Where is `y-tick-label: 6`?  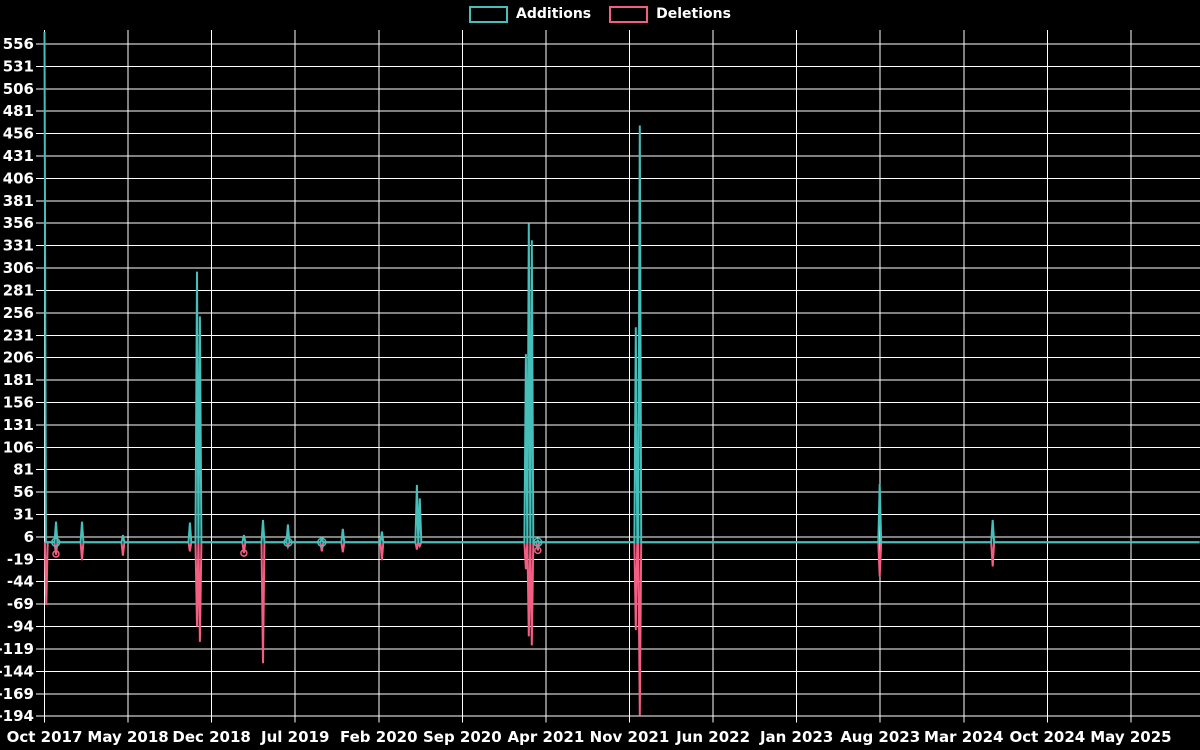
y-tick-label: 6 is located at coordinates (29, 537).